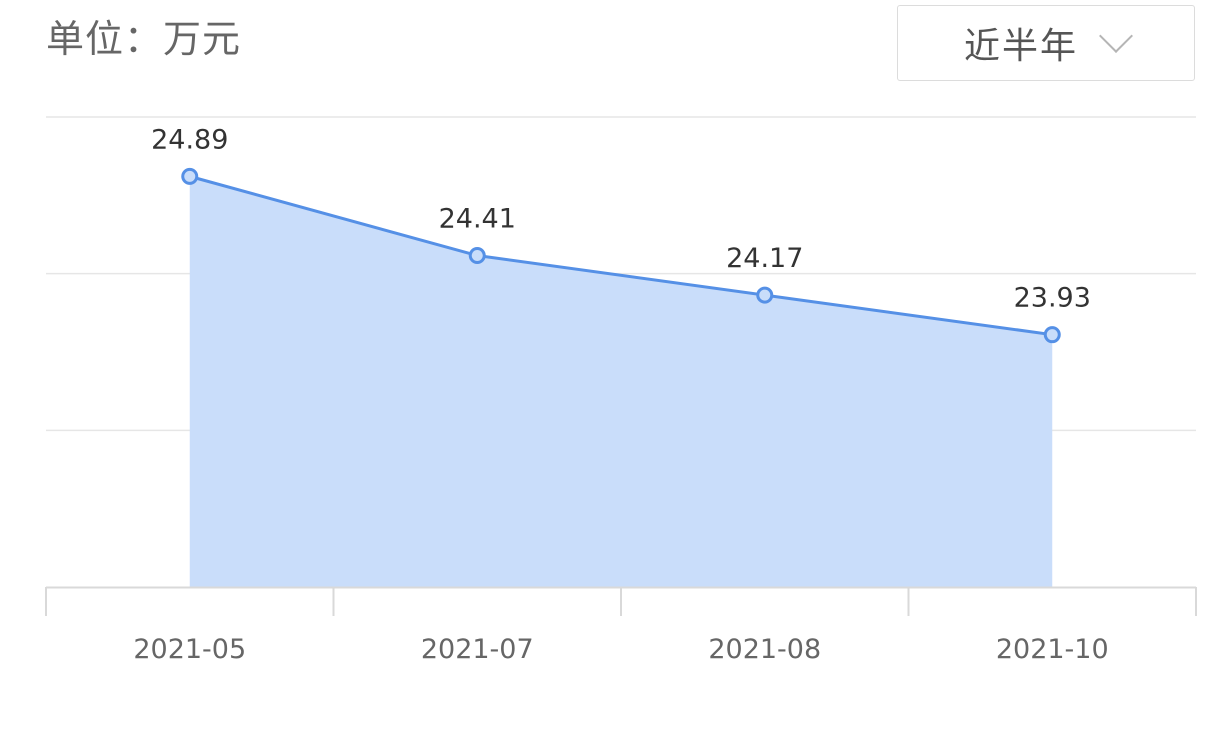 Image resolution: width=1220 pixels, height=755 pixels. I want to click on data-label: 24.41, so click(477, 219).